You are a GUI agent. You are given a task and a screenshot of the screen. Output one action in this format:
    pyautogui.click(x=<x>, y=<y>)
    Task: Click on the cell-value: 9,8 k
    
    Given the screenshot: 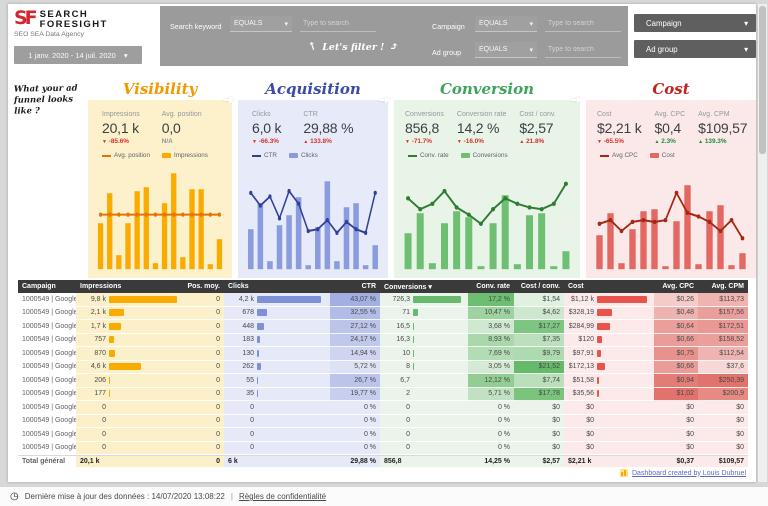 What is the action you would take?
    pyautogui.click(x=98, y=299)
    